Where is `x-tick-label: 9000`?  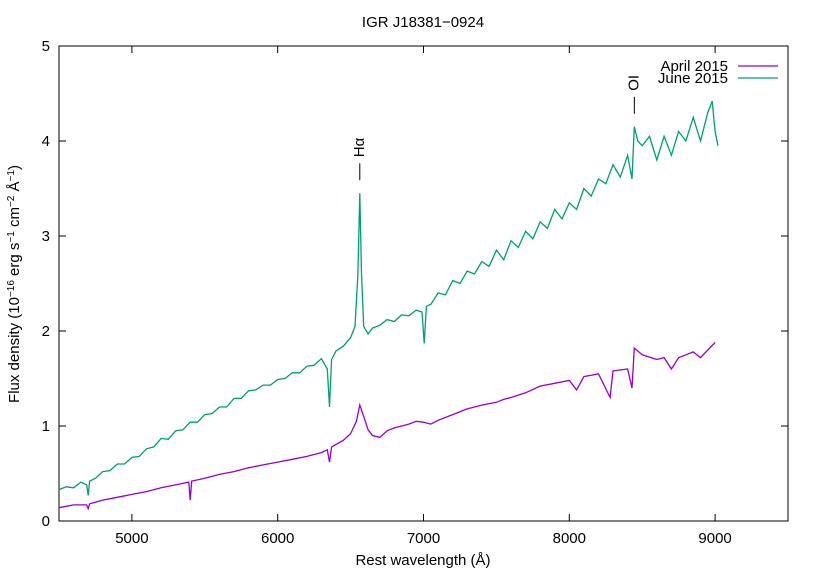 x-tick-label: 9000 is located at coordinates (714, 538).